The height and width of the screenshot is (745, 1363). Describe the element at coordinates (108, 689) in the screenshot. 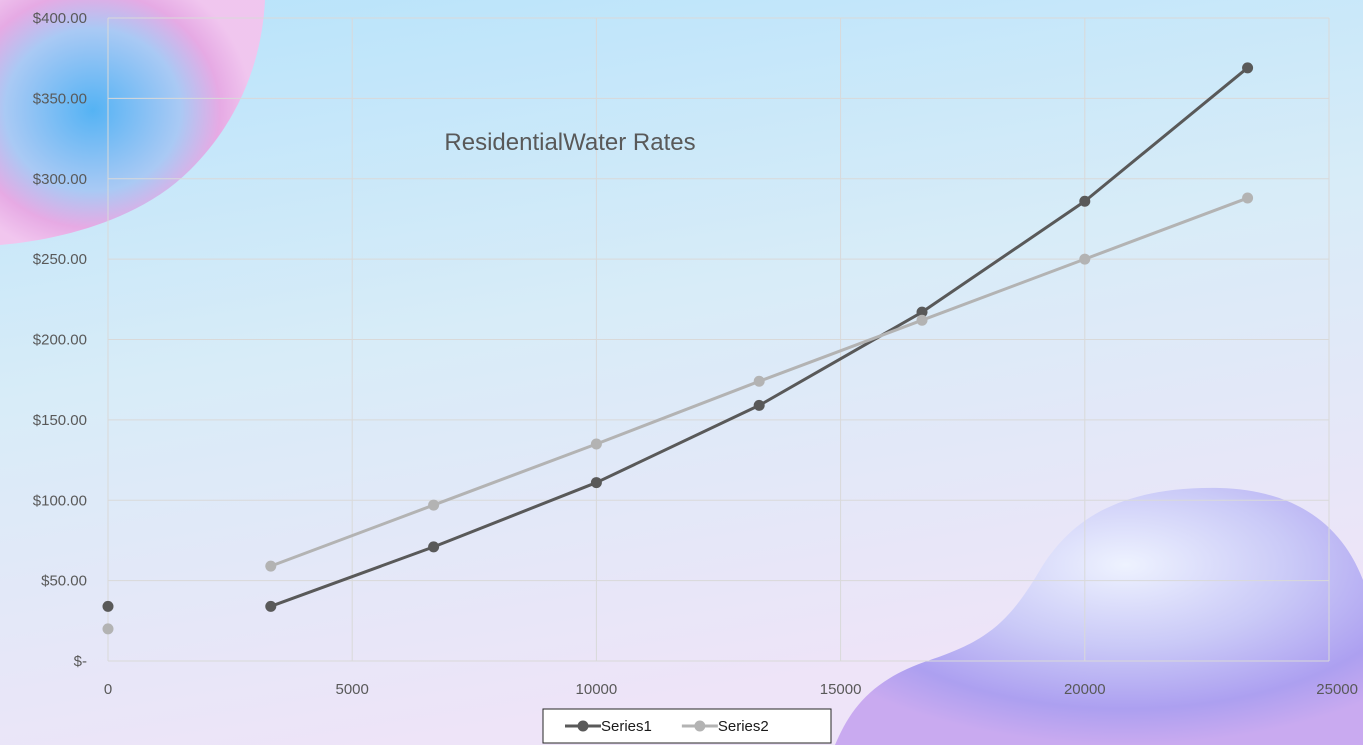

I see `x-tick-label: 0` at that location.